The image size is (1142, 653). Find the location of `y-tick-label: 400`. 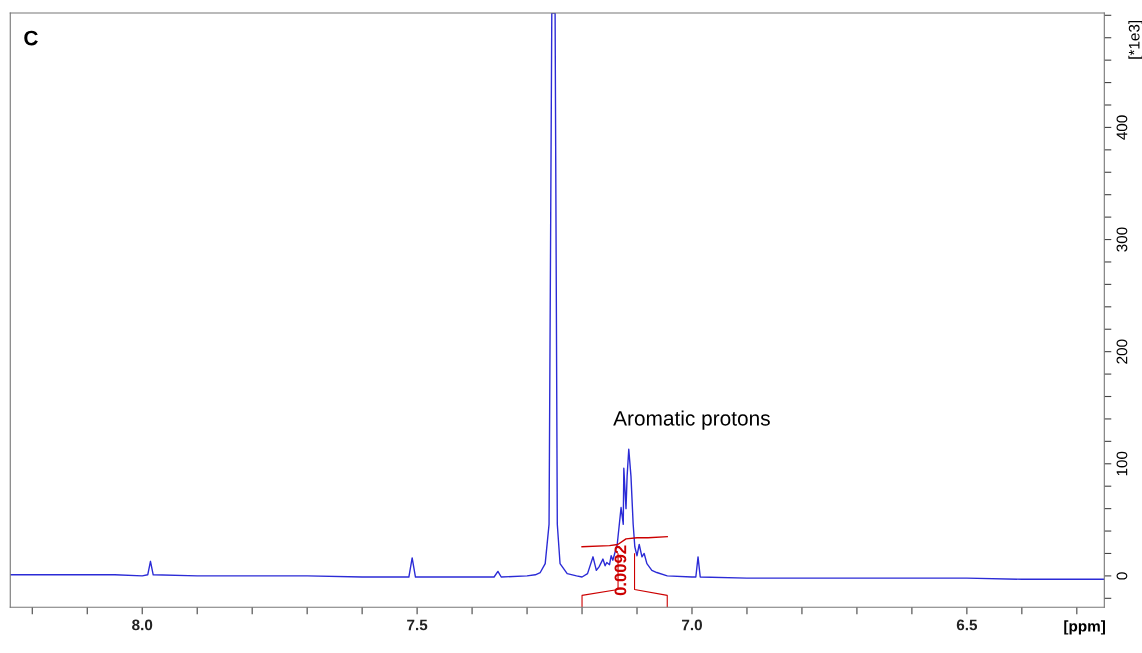

y-tick-label: 400 is located at coordinates (1122, 127).